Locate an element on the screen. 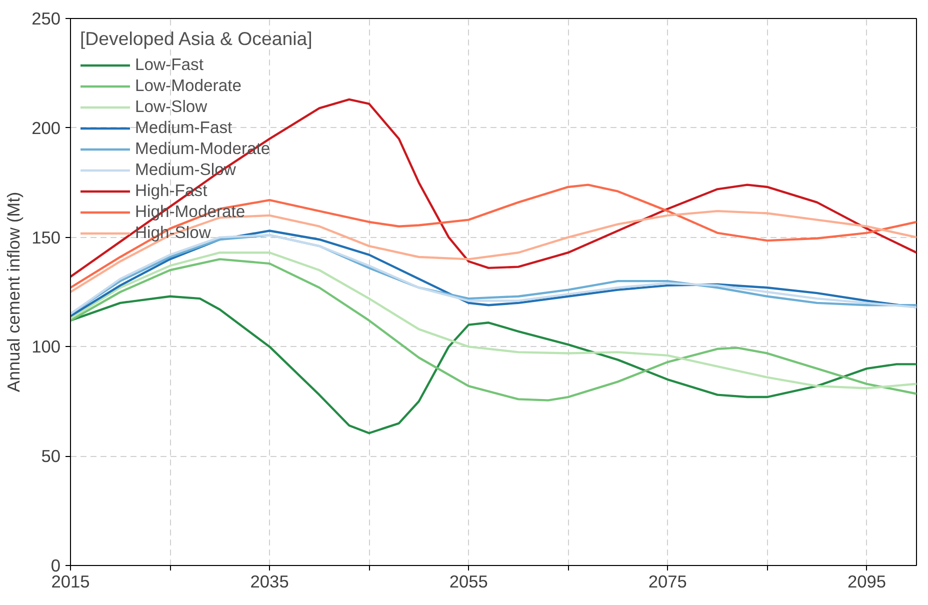  legend-title: [Developed Asia & Oceania] is located at coordinates (196, 39).